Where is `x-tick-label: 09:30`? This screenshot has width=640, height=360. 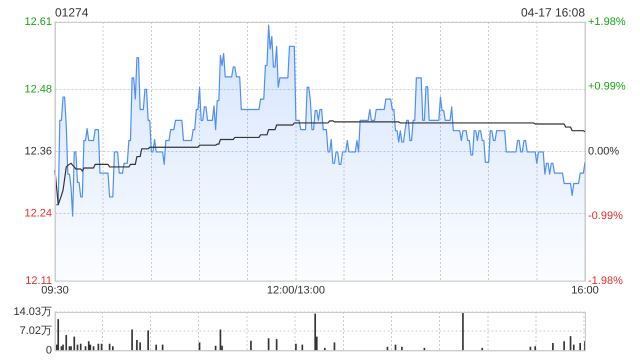
x-tick-label: 09:30 is located at coordinates (55, 290).